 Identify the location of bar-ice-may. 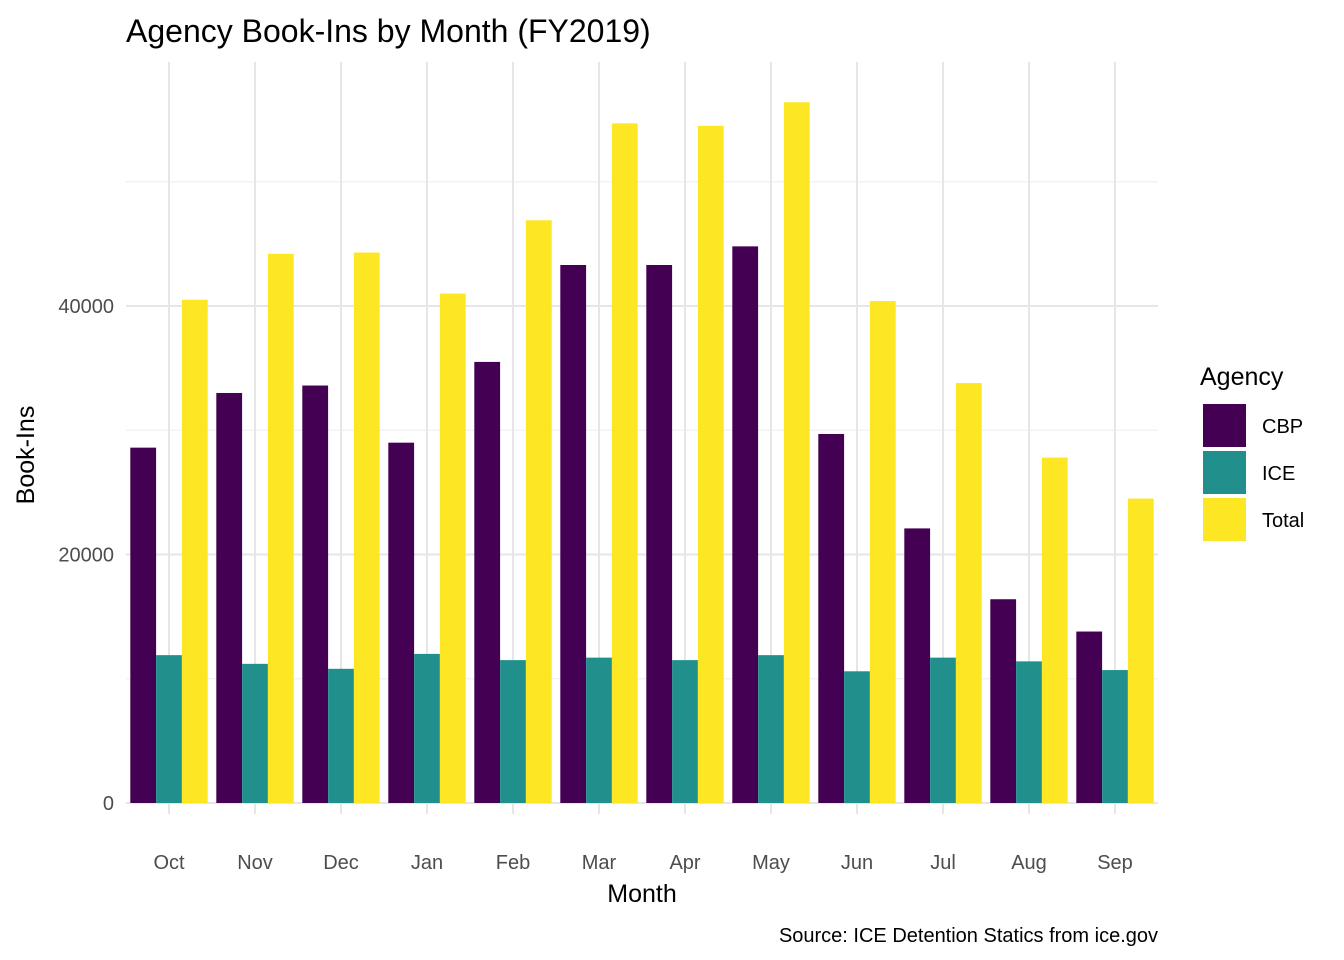
(771, 729).